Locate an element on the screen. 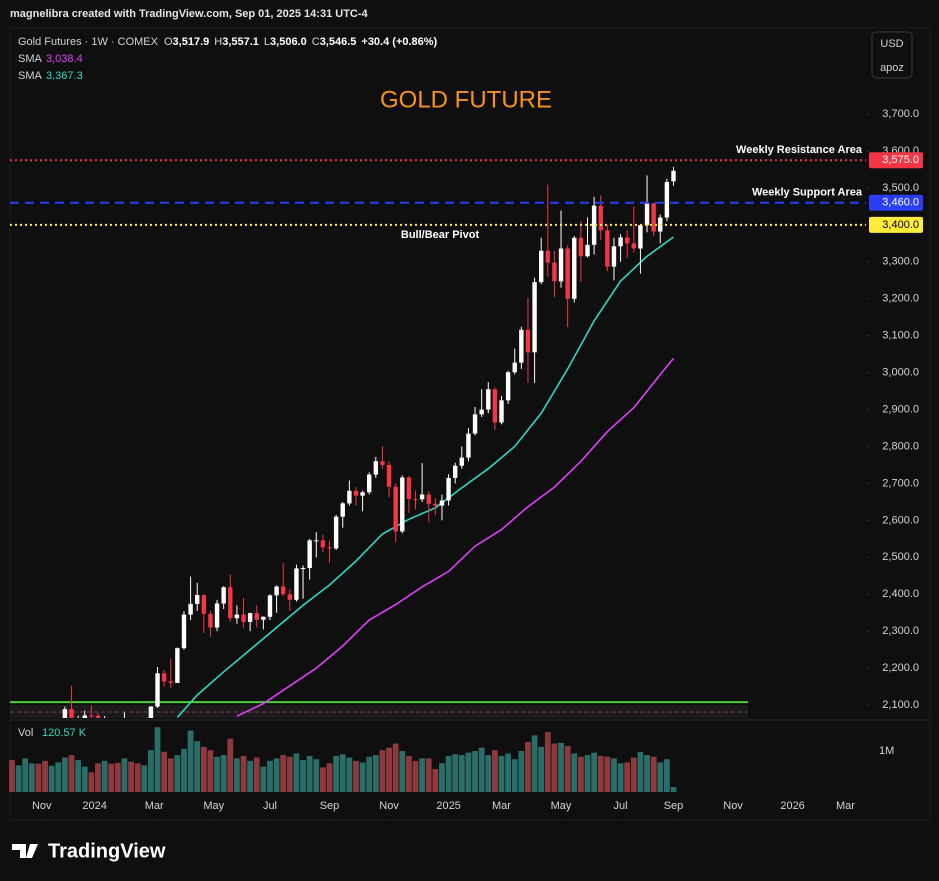 The image size is (939, 881). level-label: Weekly Support Area is located at coordinates (807, 193).